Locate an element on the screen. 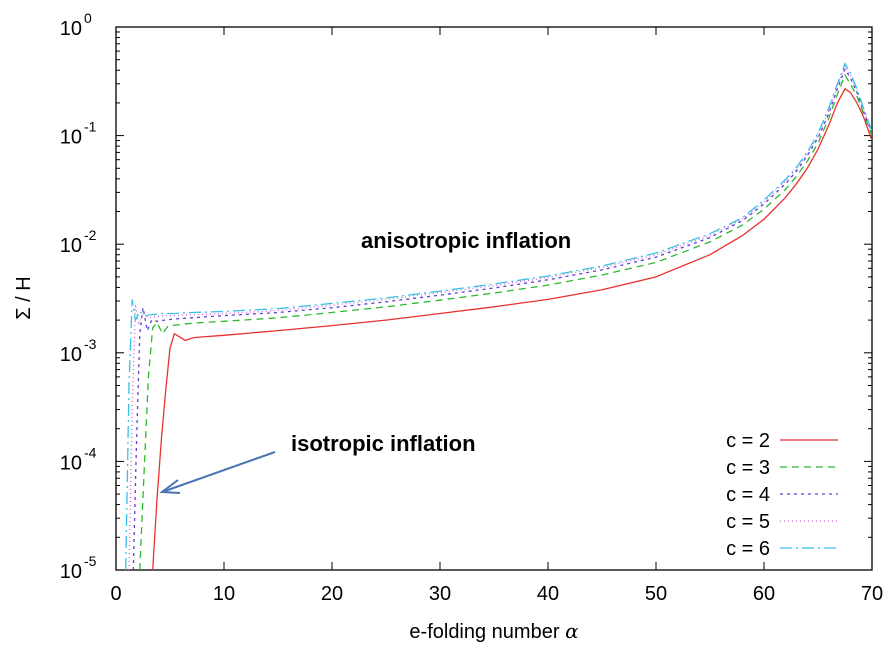 The height and width of the screenshot is (648, 890). x-axis-title-symbol: α is located at coordinates (572, 631).